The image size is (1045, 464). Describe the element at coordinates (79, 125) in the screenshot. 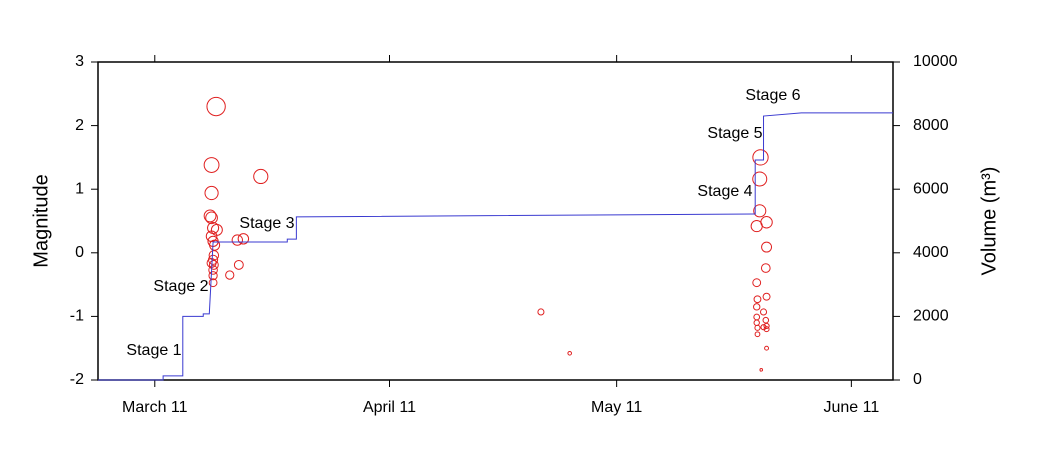

I see `y-tick-label: 2` at that location.